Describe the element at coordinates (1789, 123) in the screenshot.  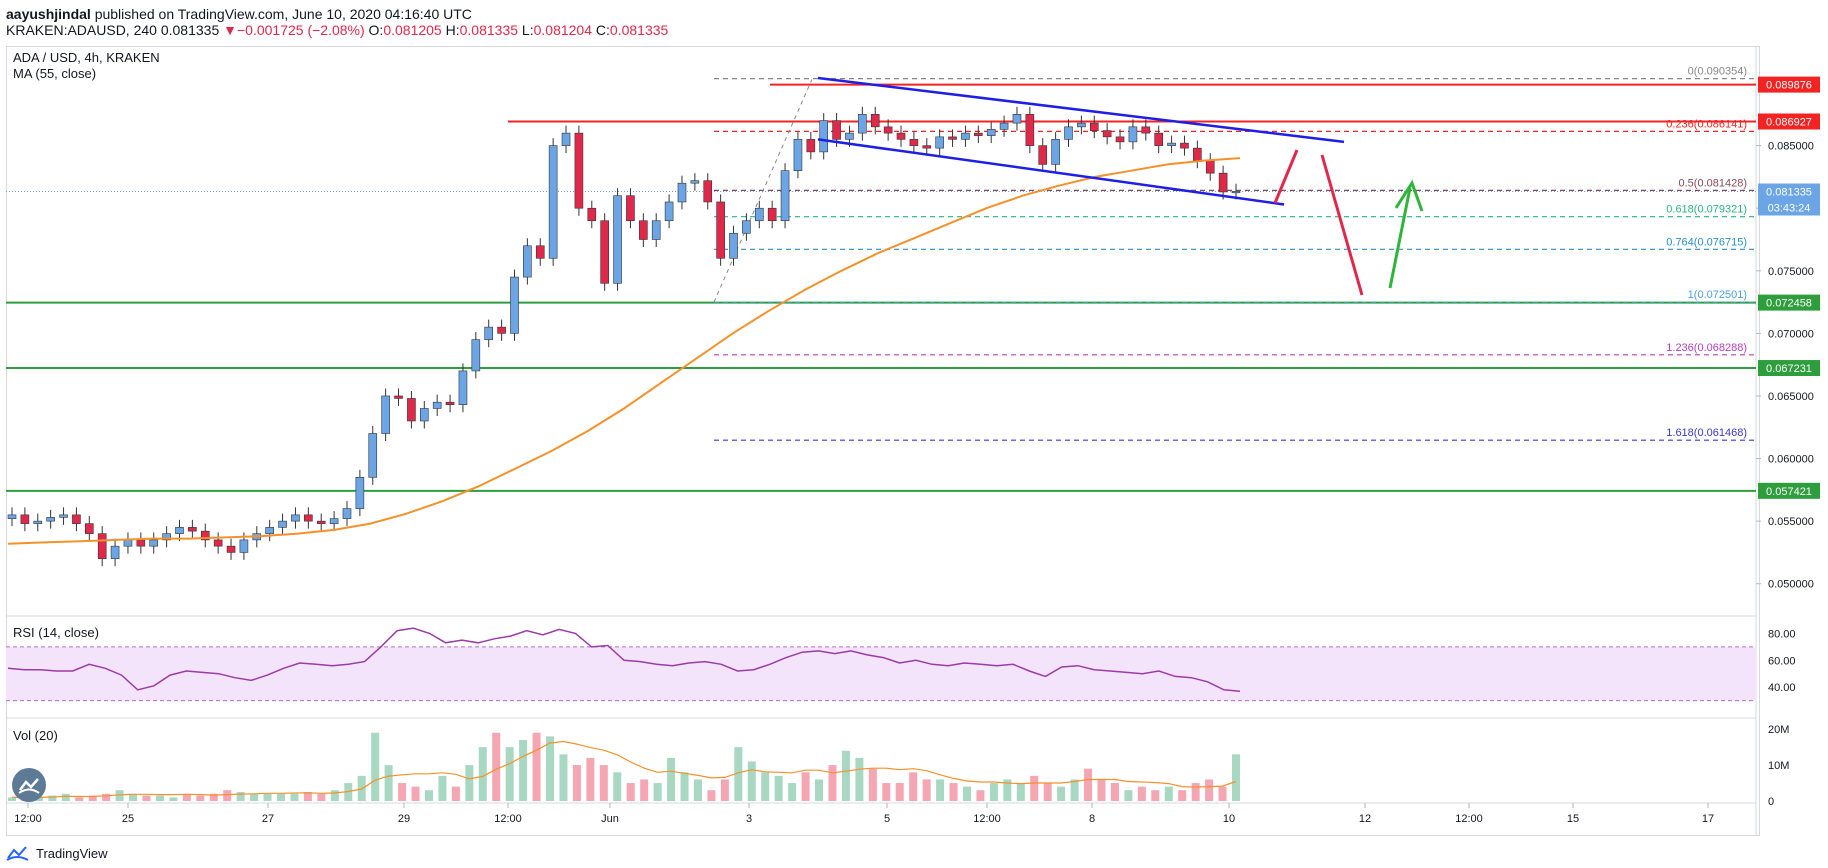
I see `price-label-text: 0.086927` at that location.